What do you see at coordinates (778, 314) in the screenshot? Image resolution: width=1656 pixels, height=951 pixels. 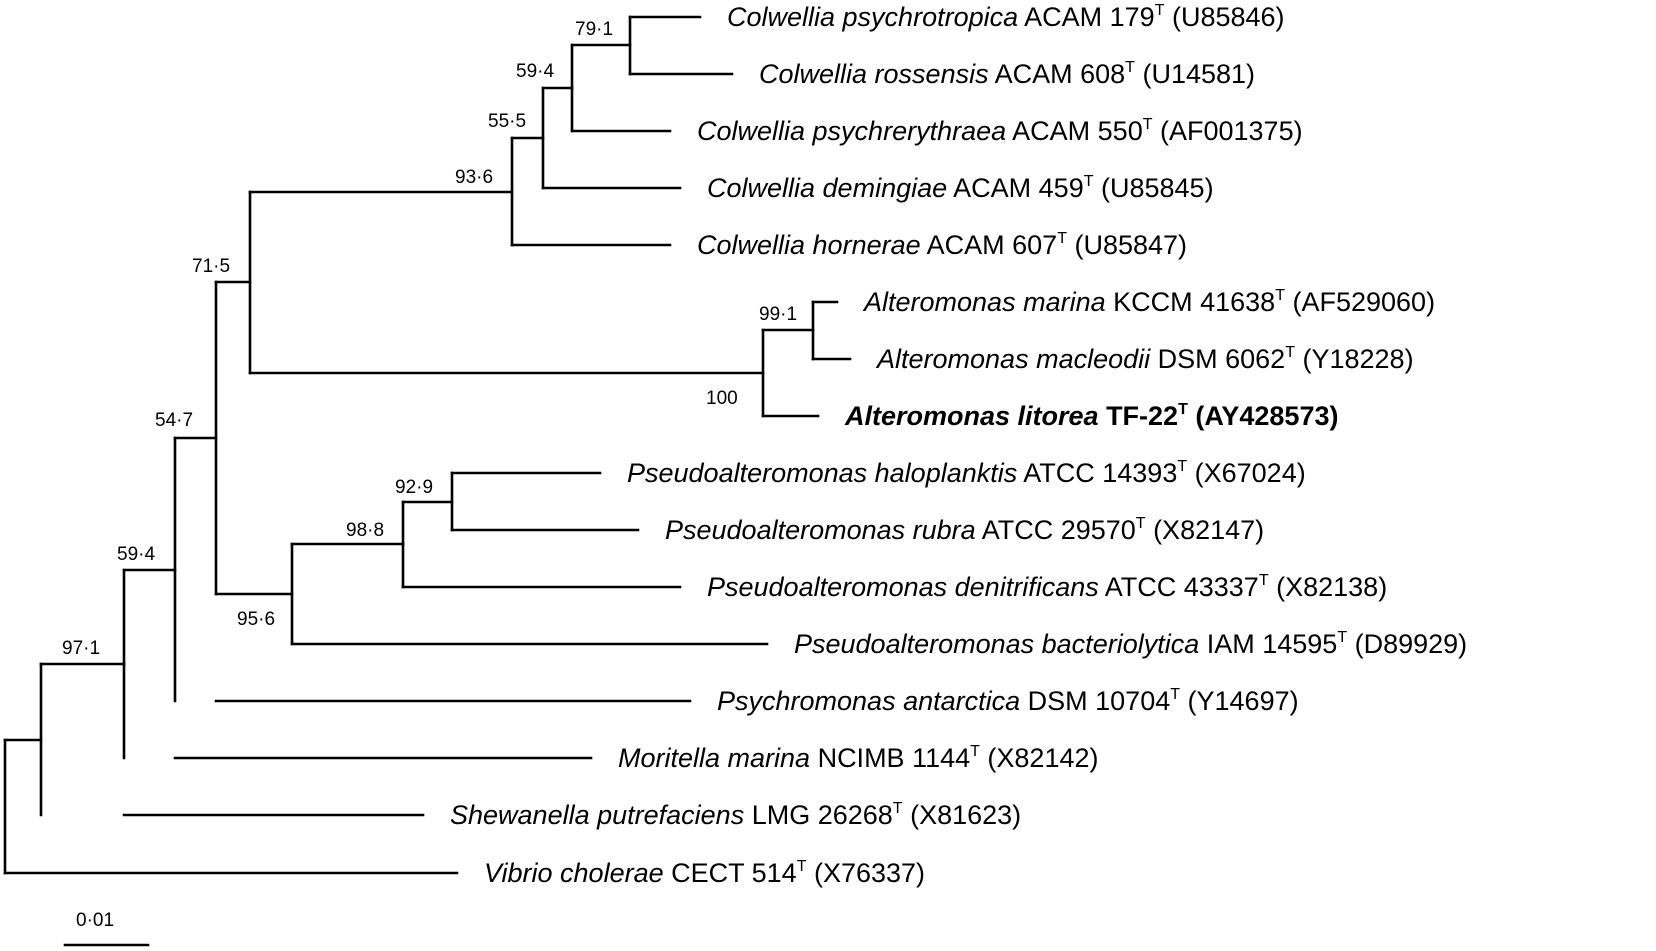 I see `bootstrap-value-n_alt_pair: 99·1` at bounding box center [778, 314].